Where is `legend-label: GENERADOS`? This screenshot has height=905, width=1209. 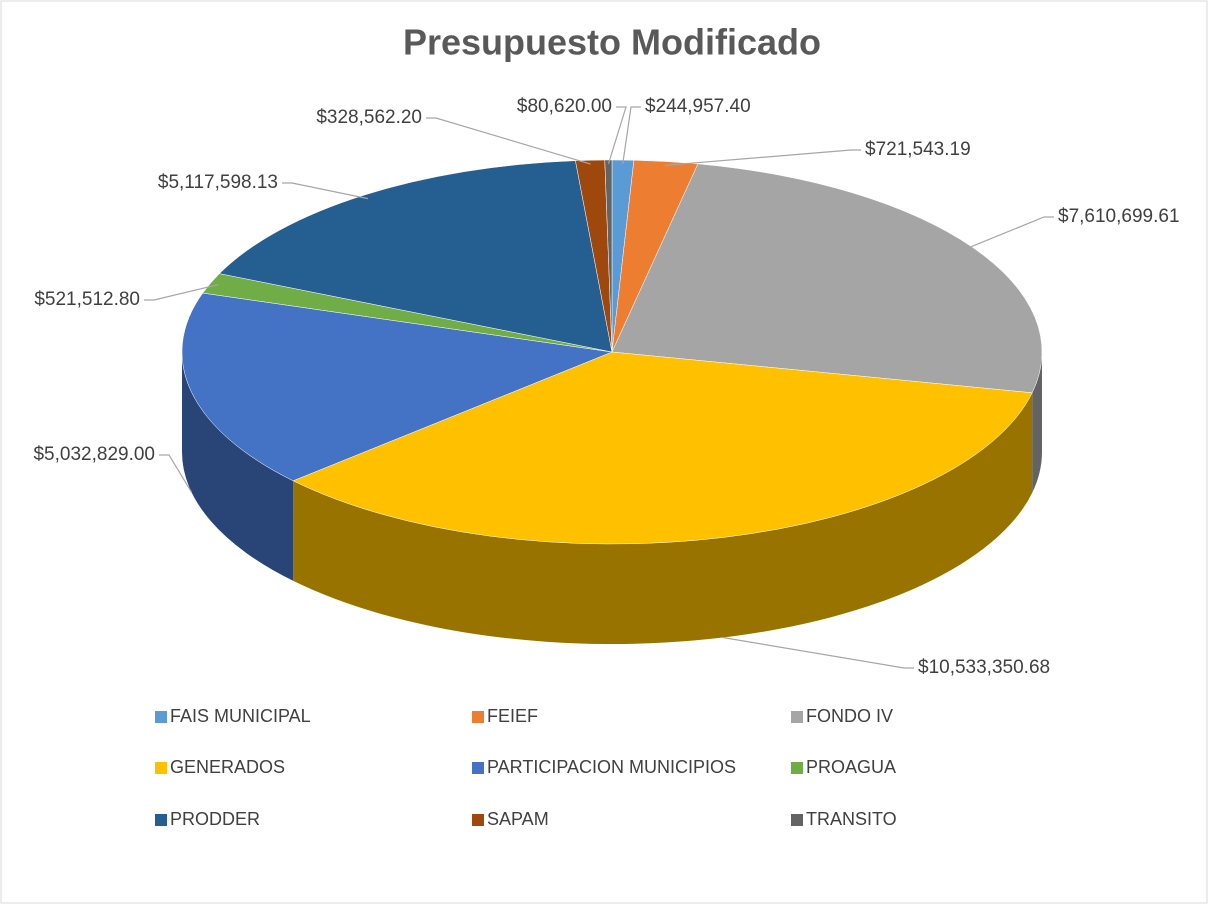
legend-label: GENERADOS is located at coordinates (227, 767).